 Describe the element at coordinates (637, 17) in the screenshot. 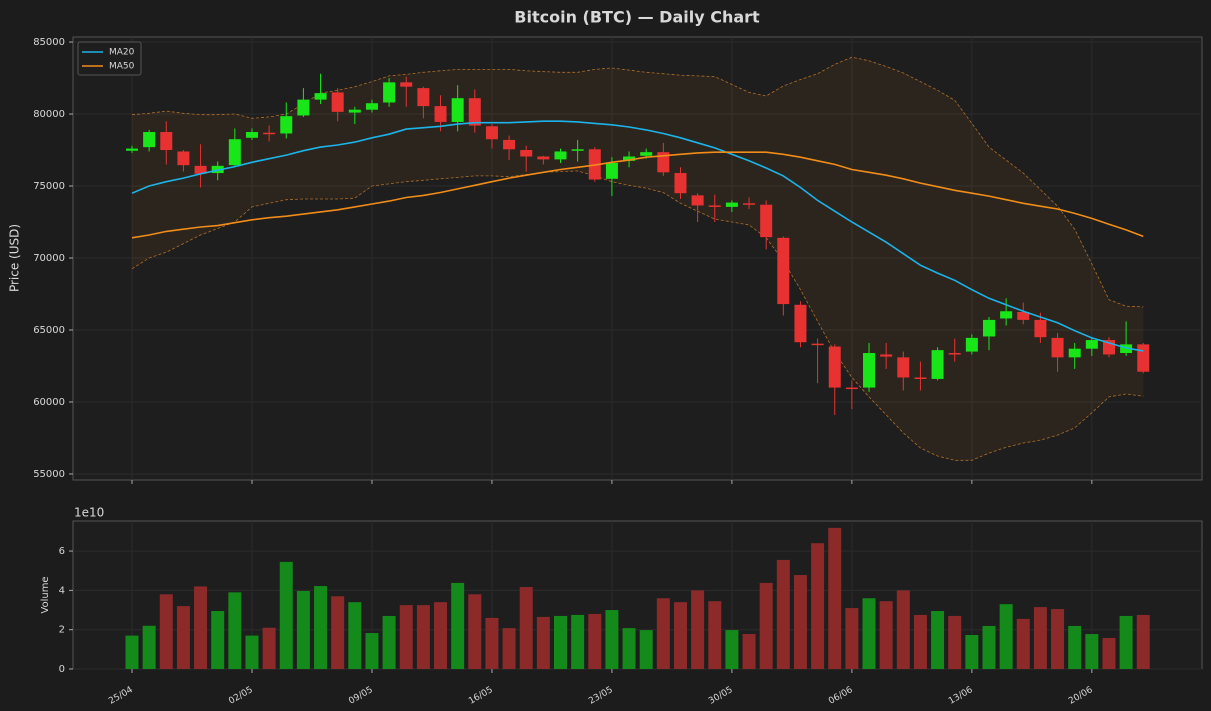

I see `chart-title: Bitcoin (BTC) — Daily Chart` at that location.